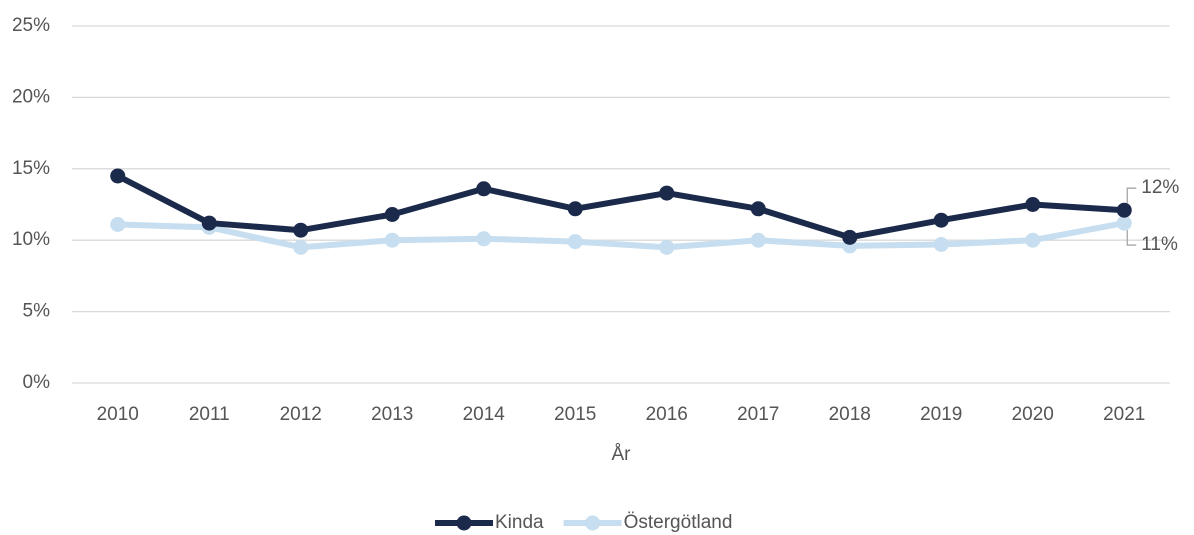 This screenshot has width=1194, height=535. Describe the element at coordinates (1033, 414) in the screenshot. I see `x-tick-label: 2020` at that location.